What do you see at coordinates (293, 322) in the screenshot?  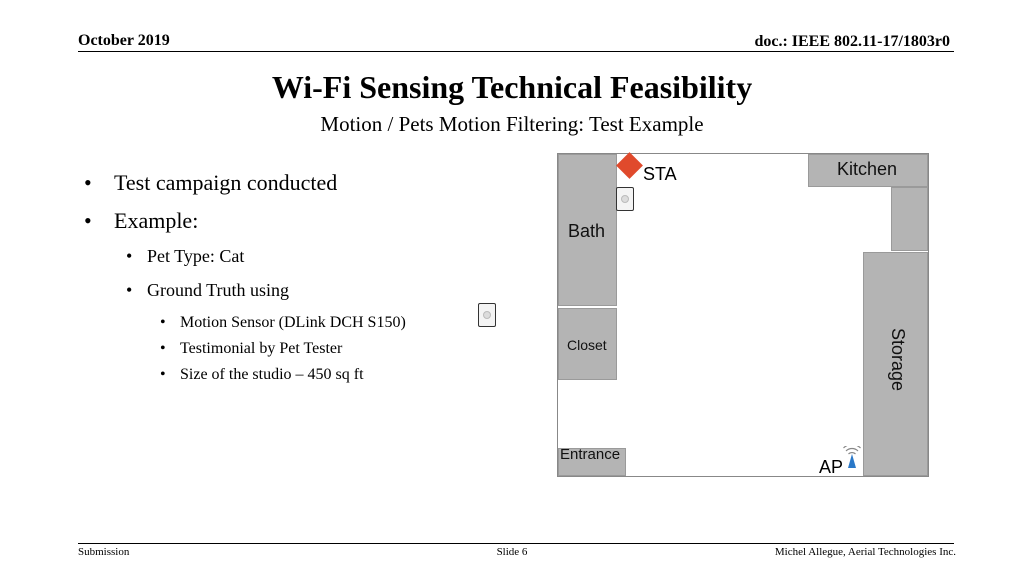 I see `bullet-text: Motion Sensor (DLink DCH S150)` at bounding box center [293, 322].